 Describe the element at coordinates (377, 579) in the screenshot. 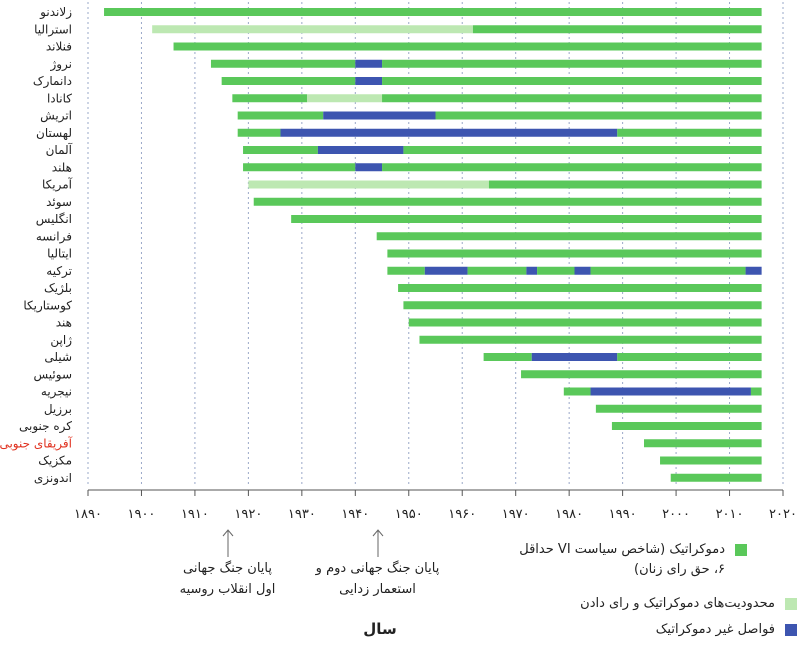

I see `annotation-ww2-text: پایان جنگ جهانی دوم و استعمار زدایی` at that location.